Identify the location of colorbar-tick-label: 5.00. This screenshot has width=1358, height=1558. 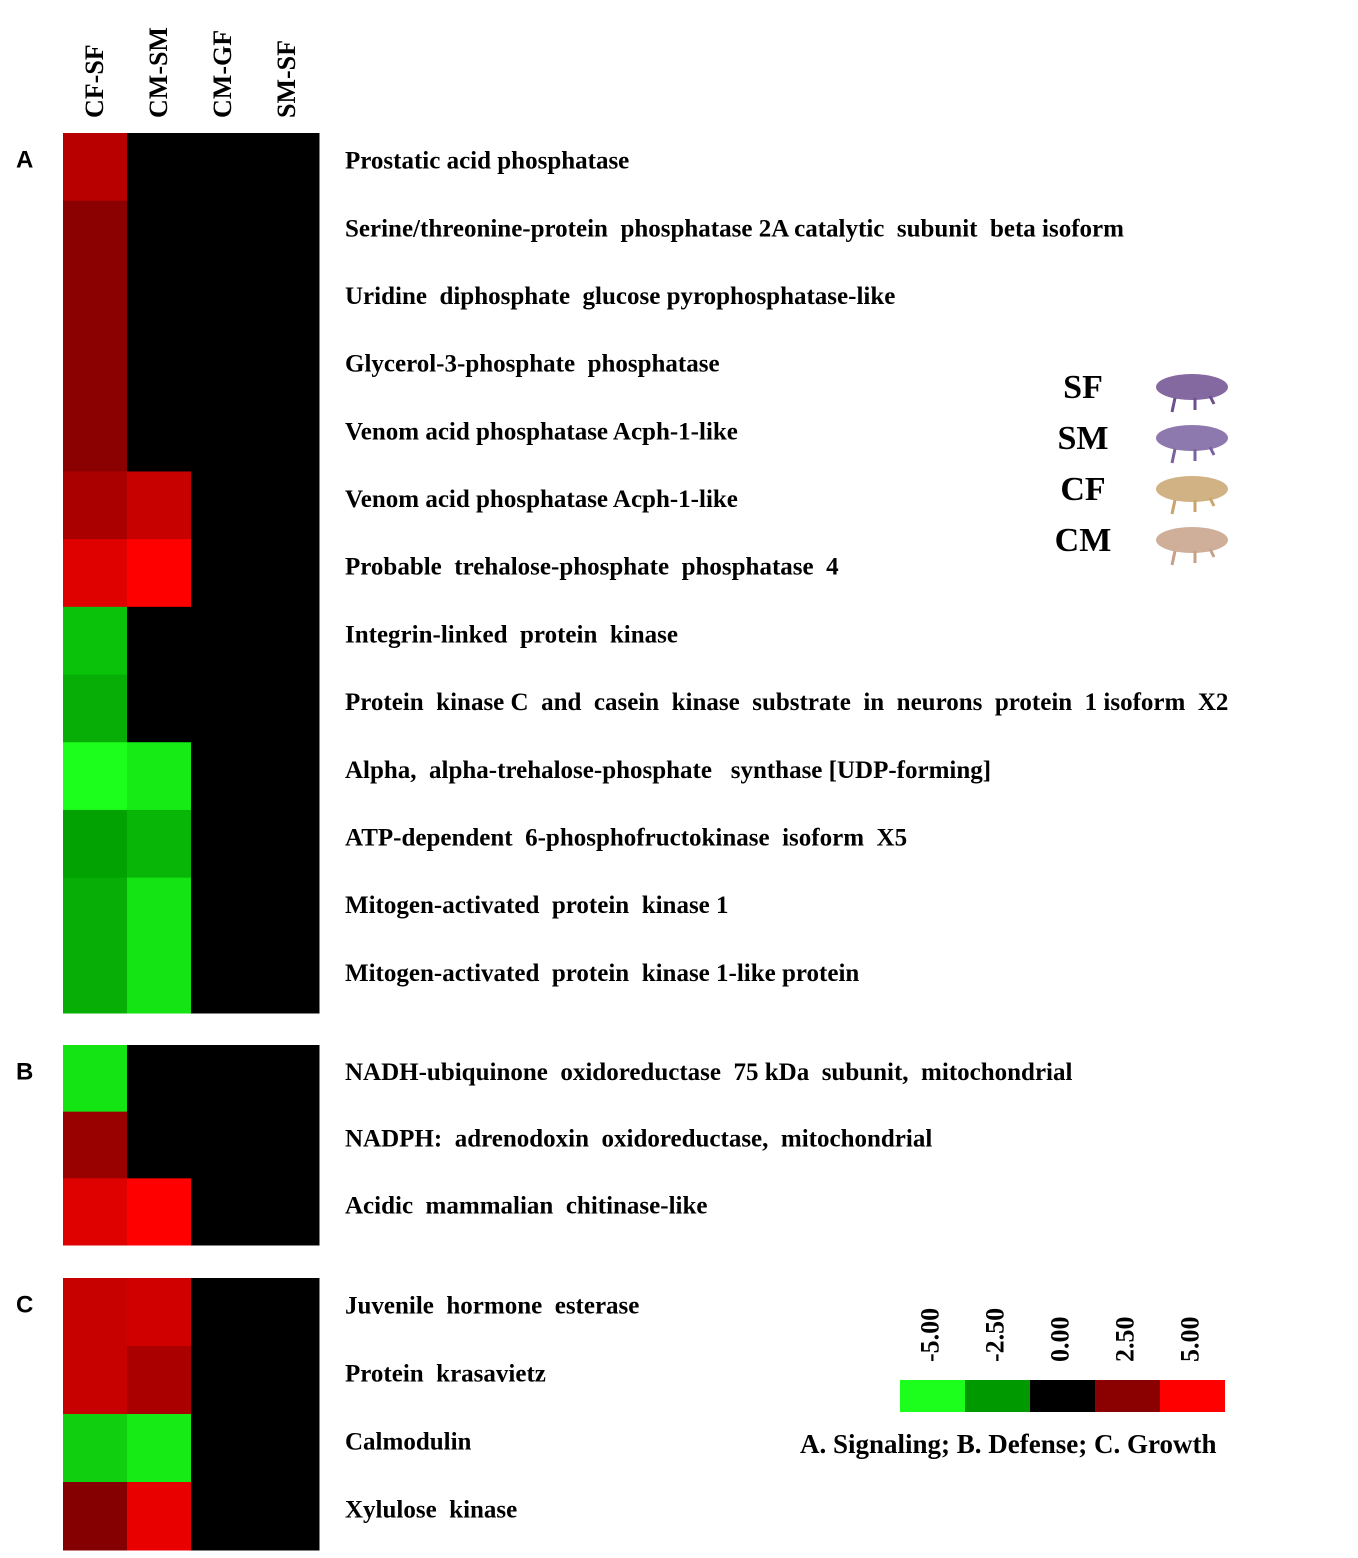
(1189, 1340).